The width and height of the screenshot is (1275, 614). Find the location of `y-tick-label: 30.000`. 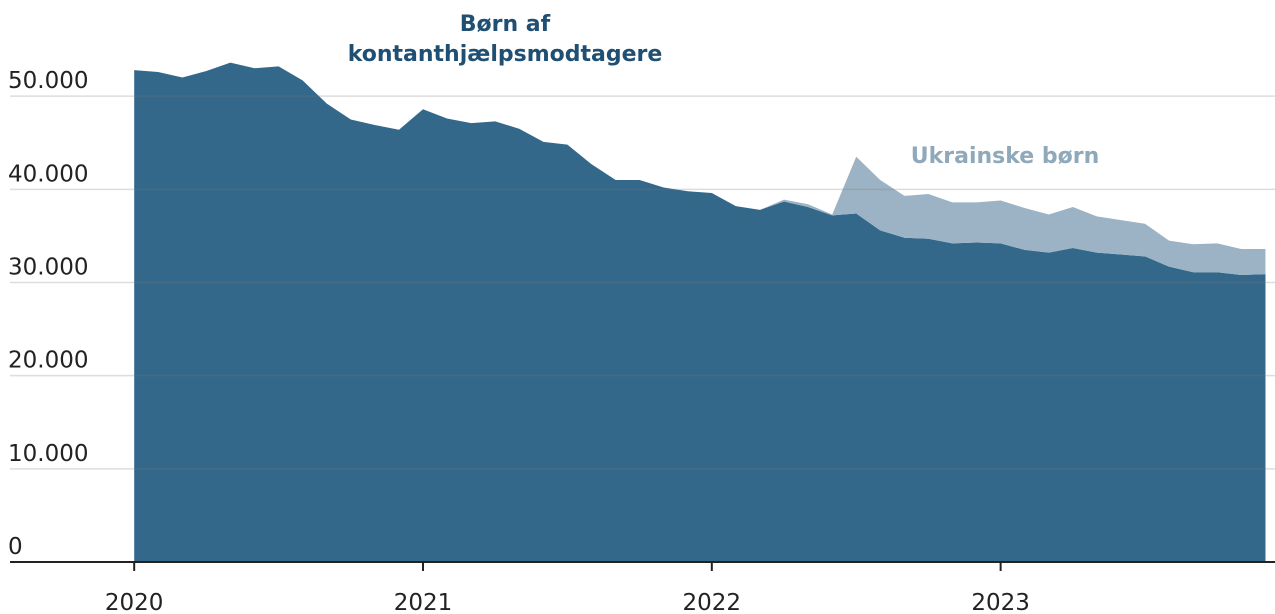

y-tick-label: 30.000 is located at coordinates (48, 268).